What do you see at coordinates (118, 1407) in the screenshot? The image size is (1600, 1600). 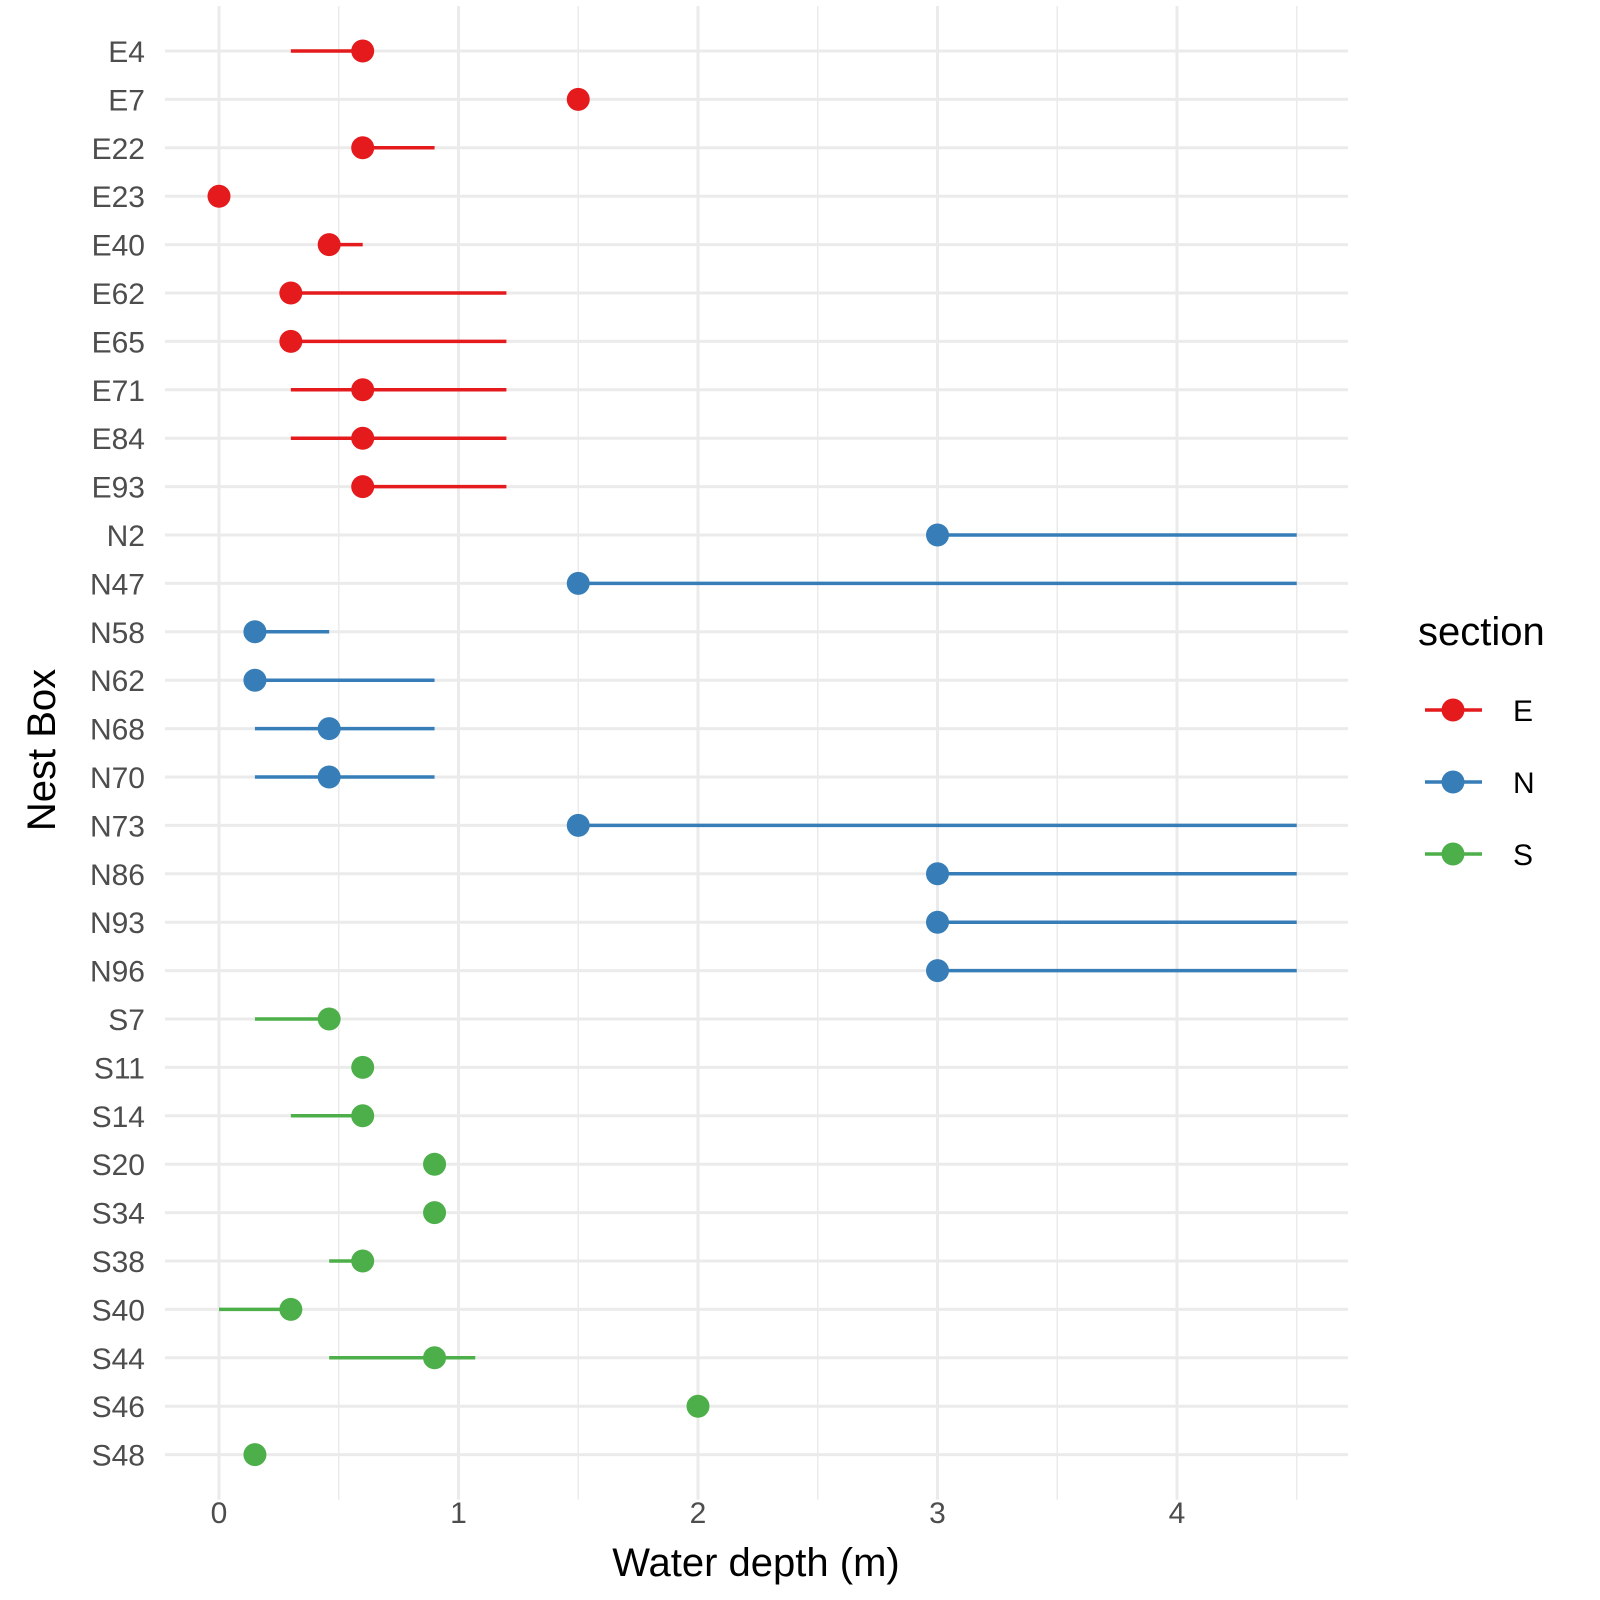 I see `y-tick-label: S46` at bounding box center [118, 1407].